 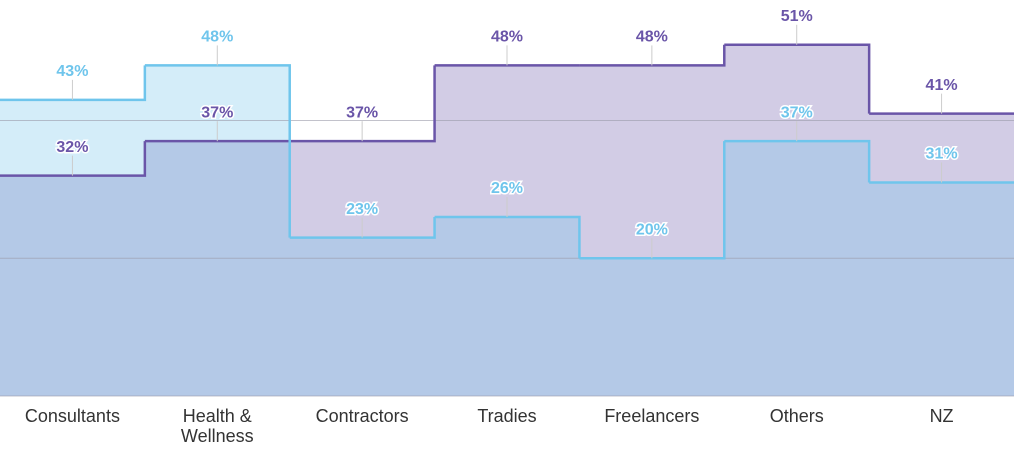 What do you see at coordinates (942, 154) in the screenshot?
I see `value-label: 31%` at bounding box center [942, 154].